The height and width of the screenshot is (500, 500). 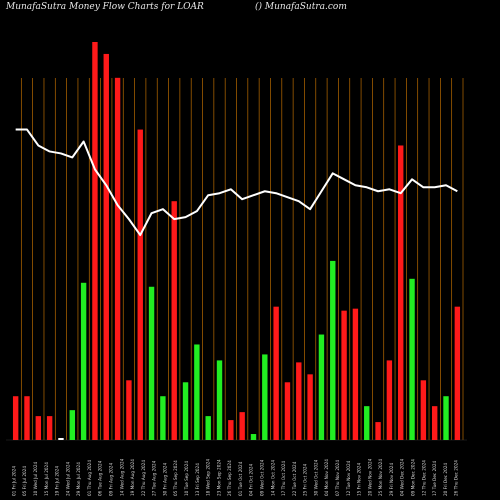 What do you see at coordinates (445, 479) in the screenshot?
I see `x-tick-label: 20 Fri Dec 2024` at bounding box center [445, 479].